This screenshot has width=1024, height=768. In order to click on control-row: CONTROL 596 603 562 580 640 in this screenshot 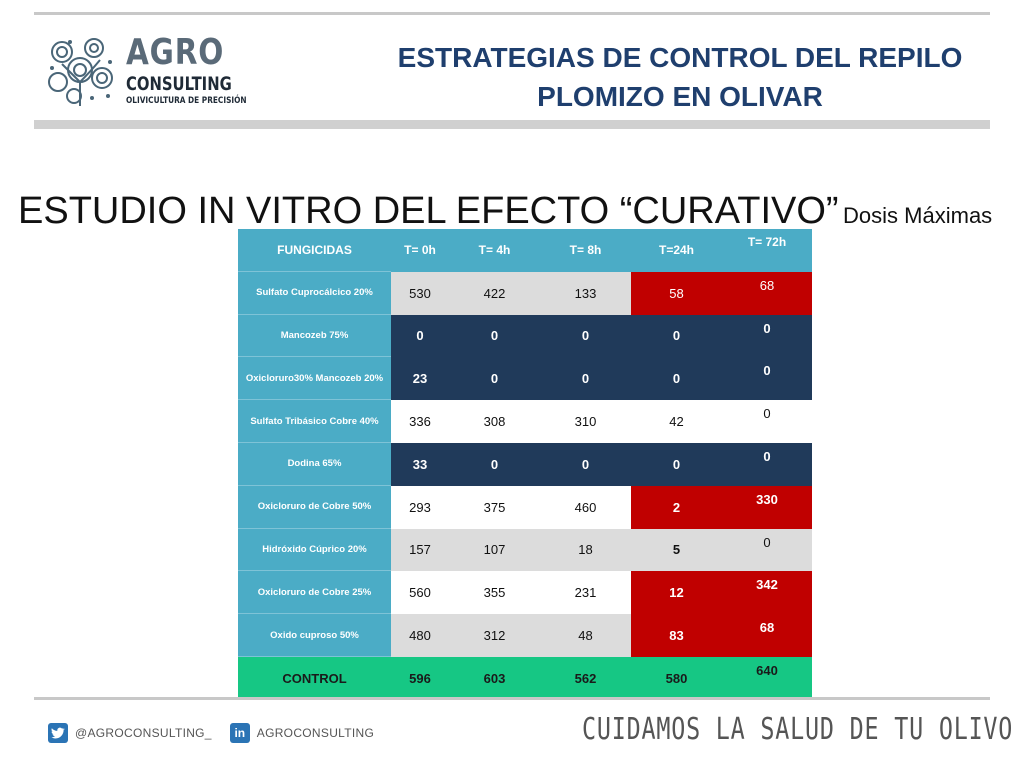, I will do `click(525, 678)`.